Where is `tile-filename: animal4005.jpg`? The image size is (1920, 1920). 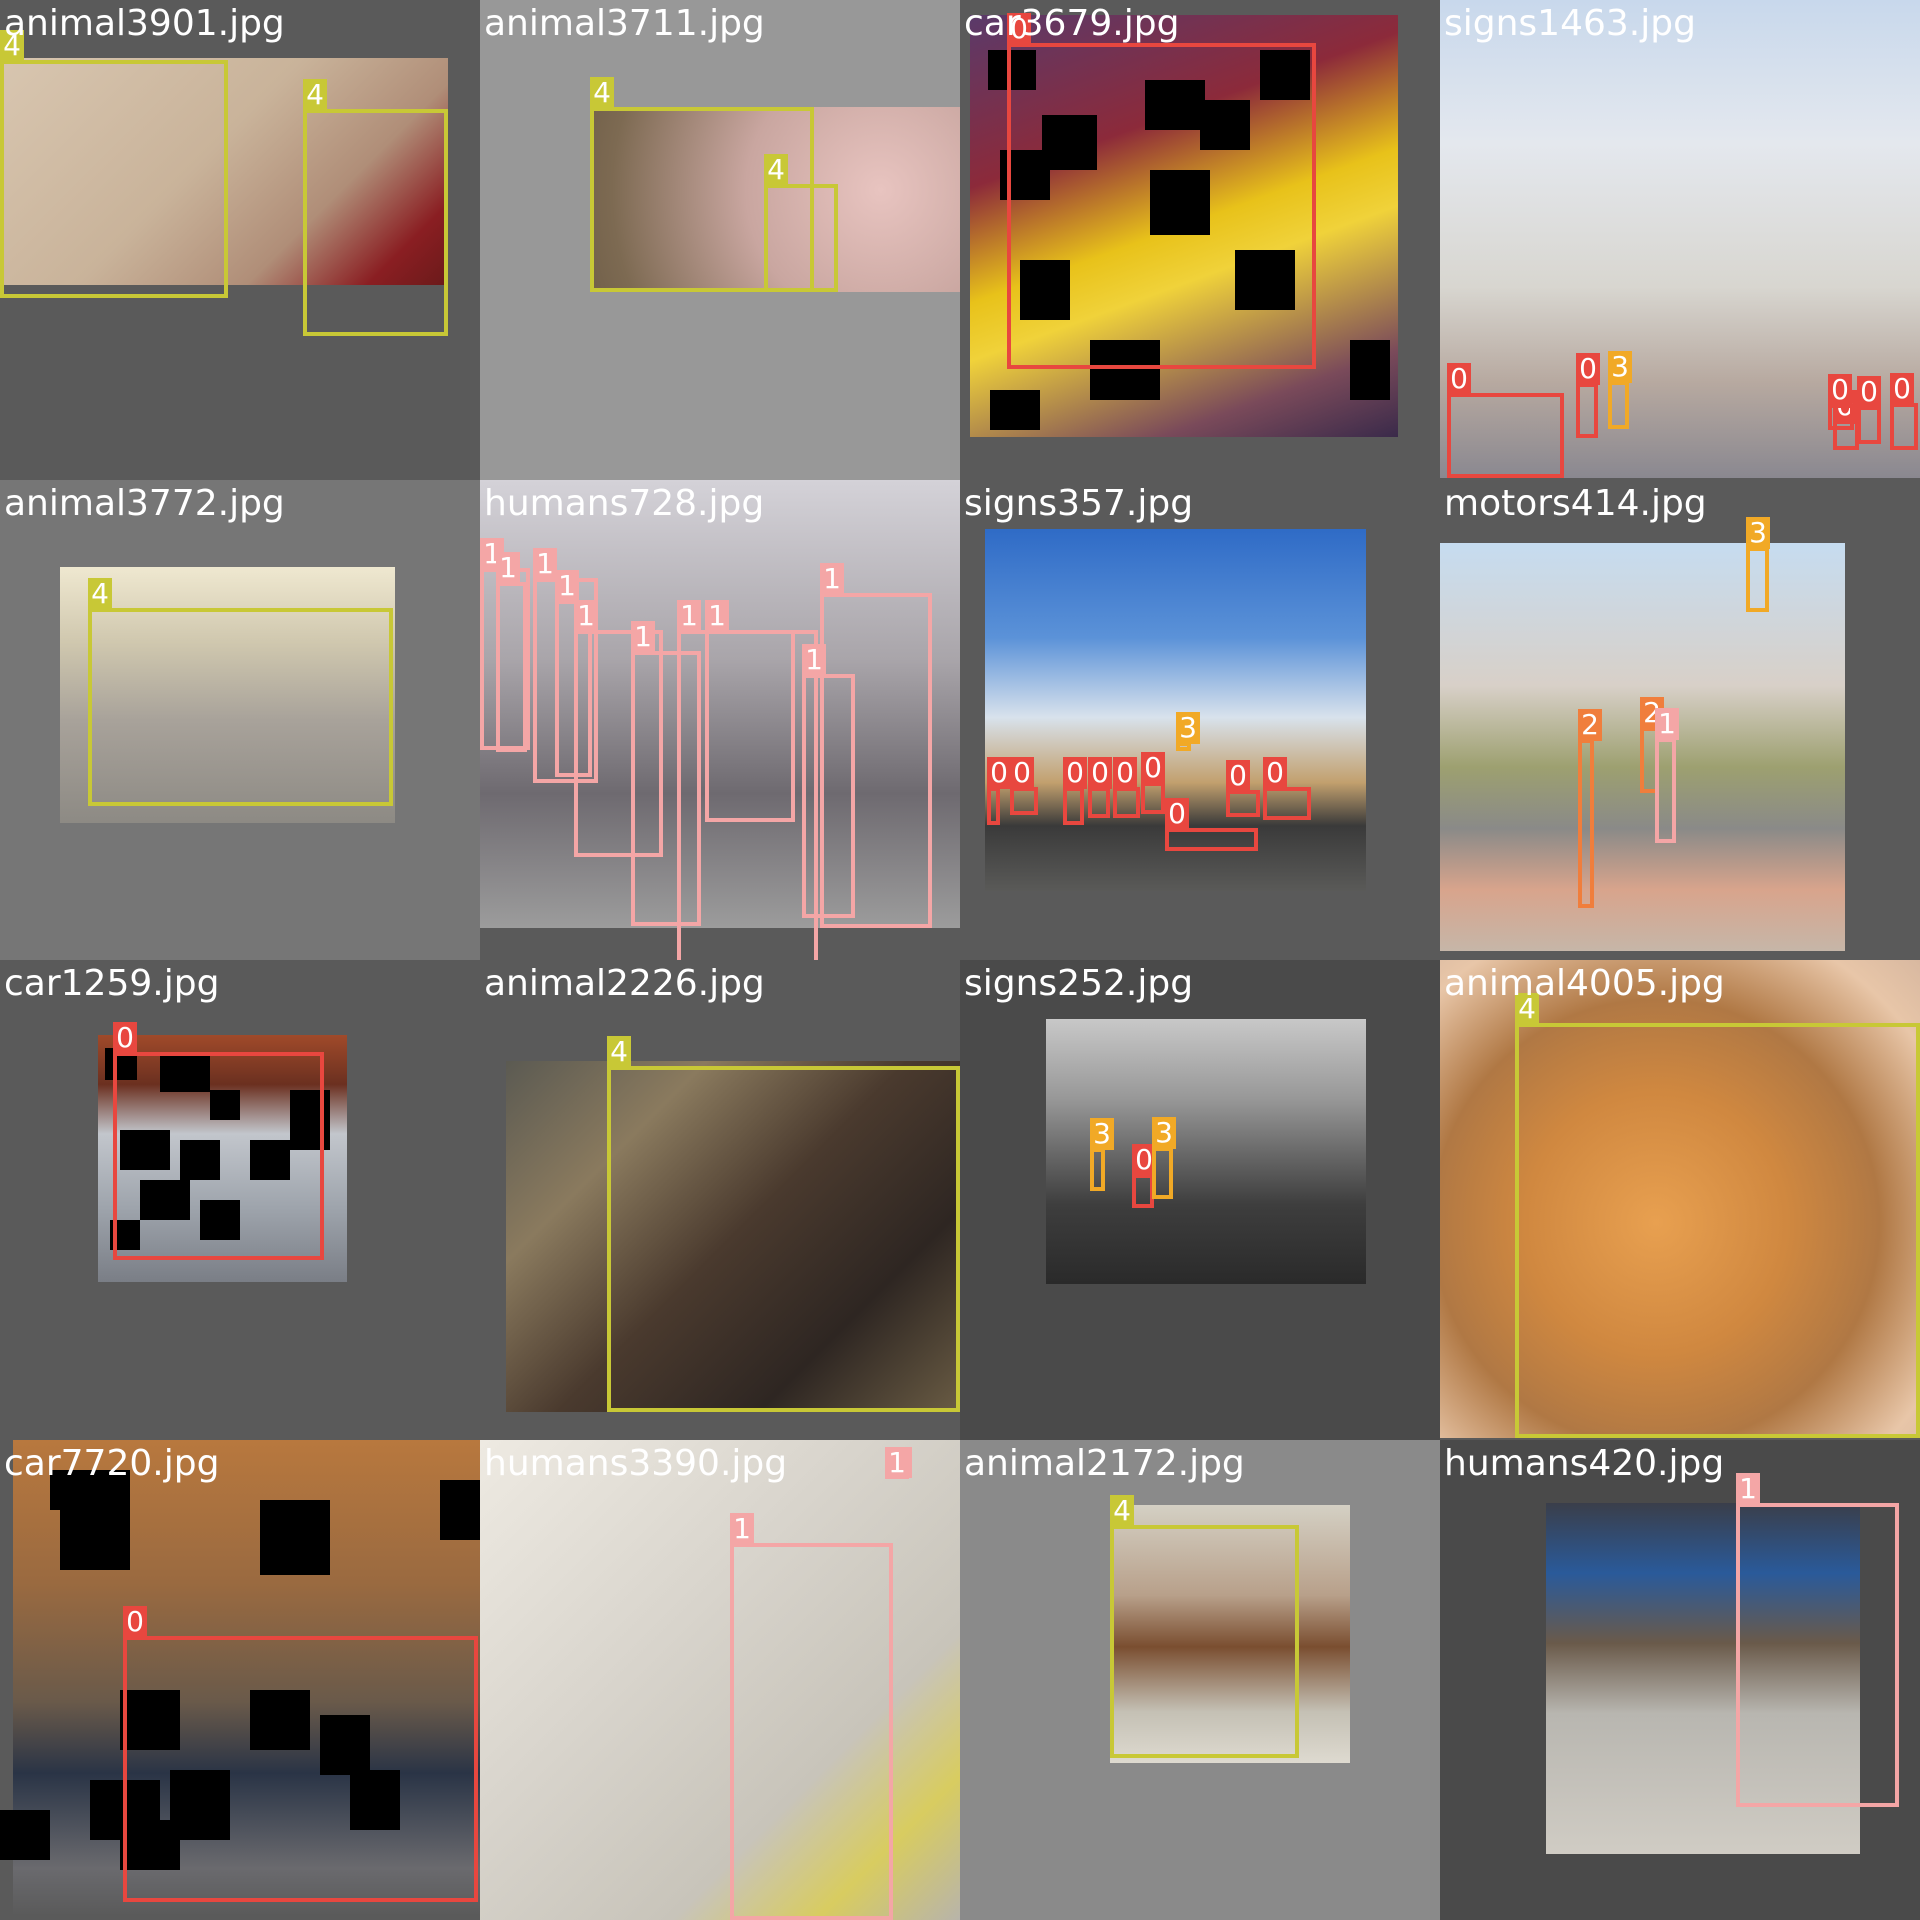 tile-filename: animal4005.jpg is located at coordinates (1584, 983).